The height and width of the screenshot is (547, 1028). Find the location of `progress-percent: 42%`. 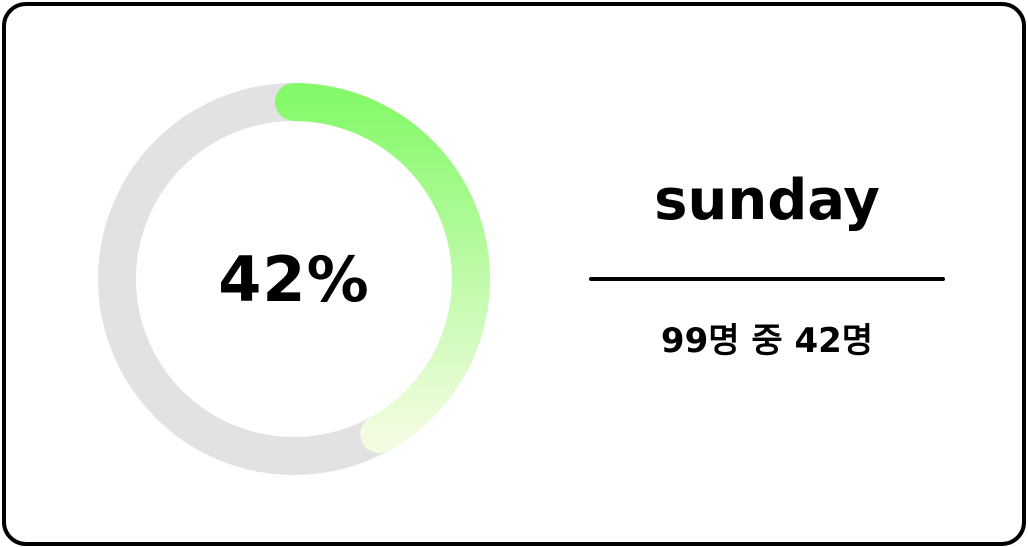

progress-percent: 42% is located at coordinates (294, 279).